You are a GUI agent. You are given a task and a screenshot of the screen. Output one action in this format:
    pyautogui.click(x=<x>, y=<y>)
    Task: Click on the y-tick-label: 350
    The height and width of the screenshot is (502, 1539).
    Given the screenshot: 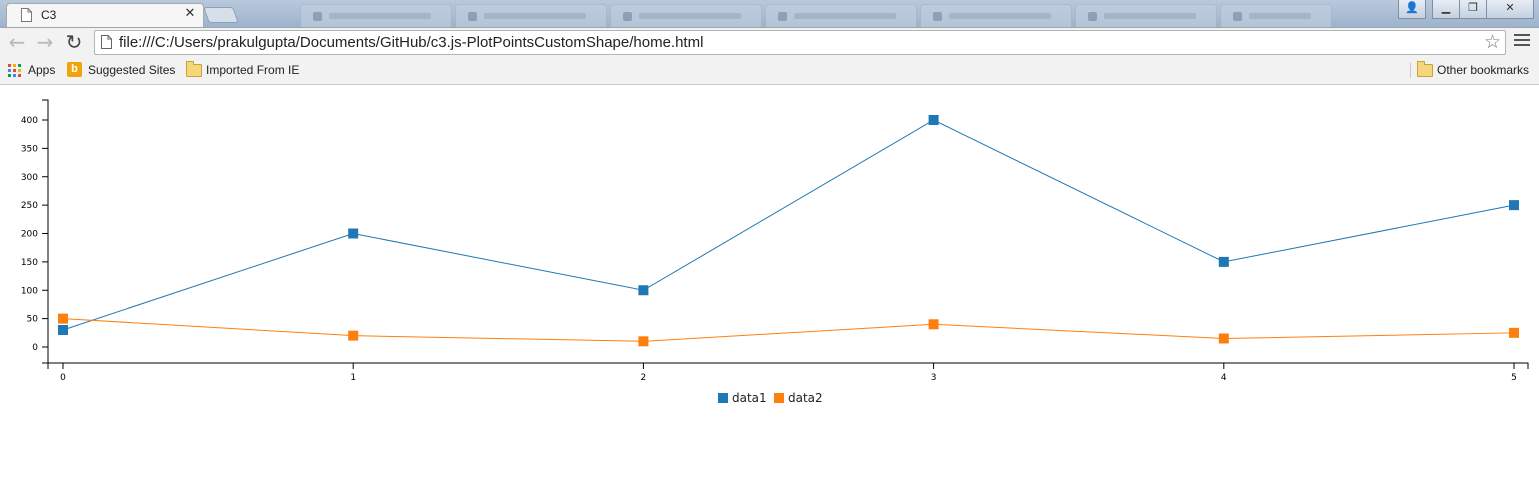 What is the action you would take?
    pyautogui.click(x=29, y=149)
    